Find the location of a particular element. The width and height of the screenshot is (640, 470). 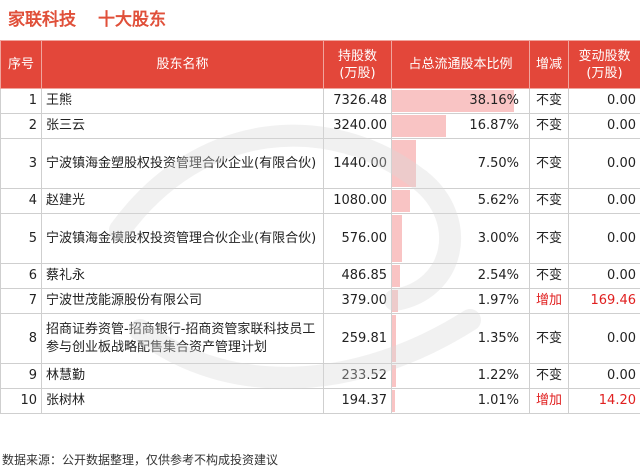

holder-name: 宁波镇海金模股权投资管理合伙企业(有限合伙) is located at coordinates (182, 238).